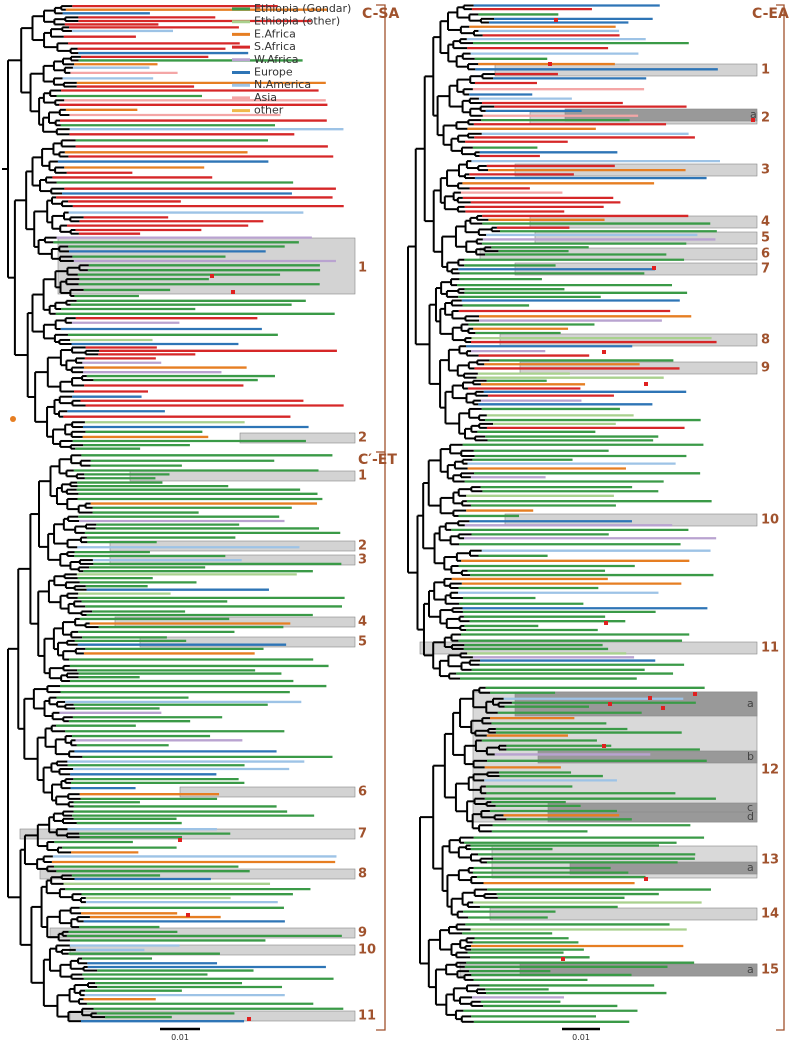 The height and width of the screenshot is (1044, 790). What do you see at coordinates (750, 807) in the screenshot?
I see `subgroup-label: c` at bounding box center [750, 807].